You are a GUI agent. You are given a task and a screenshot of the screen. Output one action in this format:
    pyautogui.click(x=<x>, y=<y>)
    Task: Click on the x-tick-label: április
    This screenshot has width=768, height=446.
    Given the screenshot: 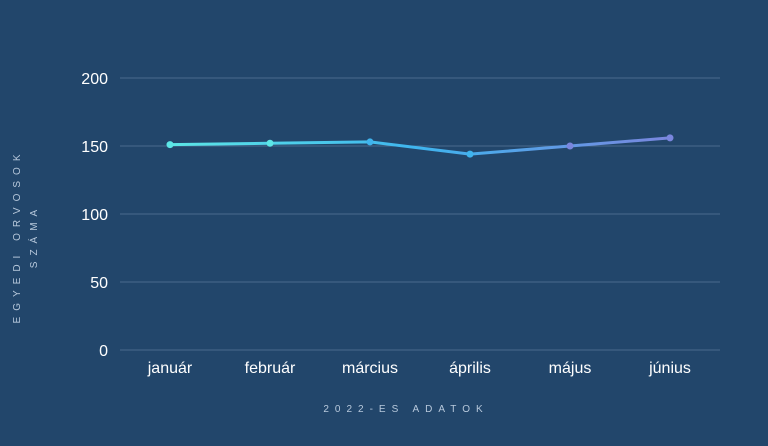 What is the action you would take?
    pyautogui.click(x=470, y=368)
    